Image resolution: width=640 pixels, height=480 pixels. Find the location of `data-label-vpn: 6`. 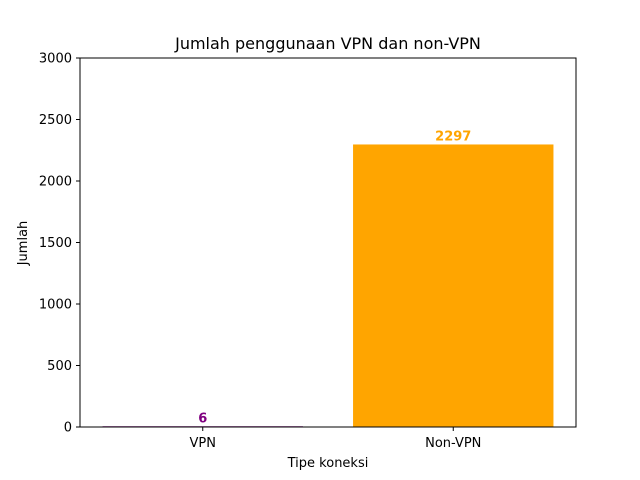

data-label-vpn: 6 is located at coordinates (202, 418).